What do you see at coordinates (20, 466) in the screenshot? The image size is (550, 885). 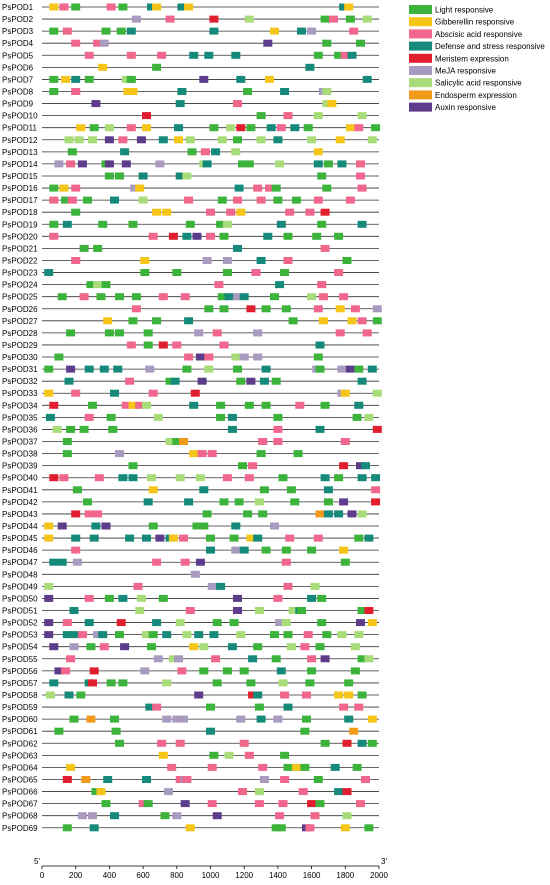 I see `gene-label: PsPOD39` at bounding box center [20, 466].